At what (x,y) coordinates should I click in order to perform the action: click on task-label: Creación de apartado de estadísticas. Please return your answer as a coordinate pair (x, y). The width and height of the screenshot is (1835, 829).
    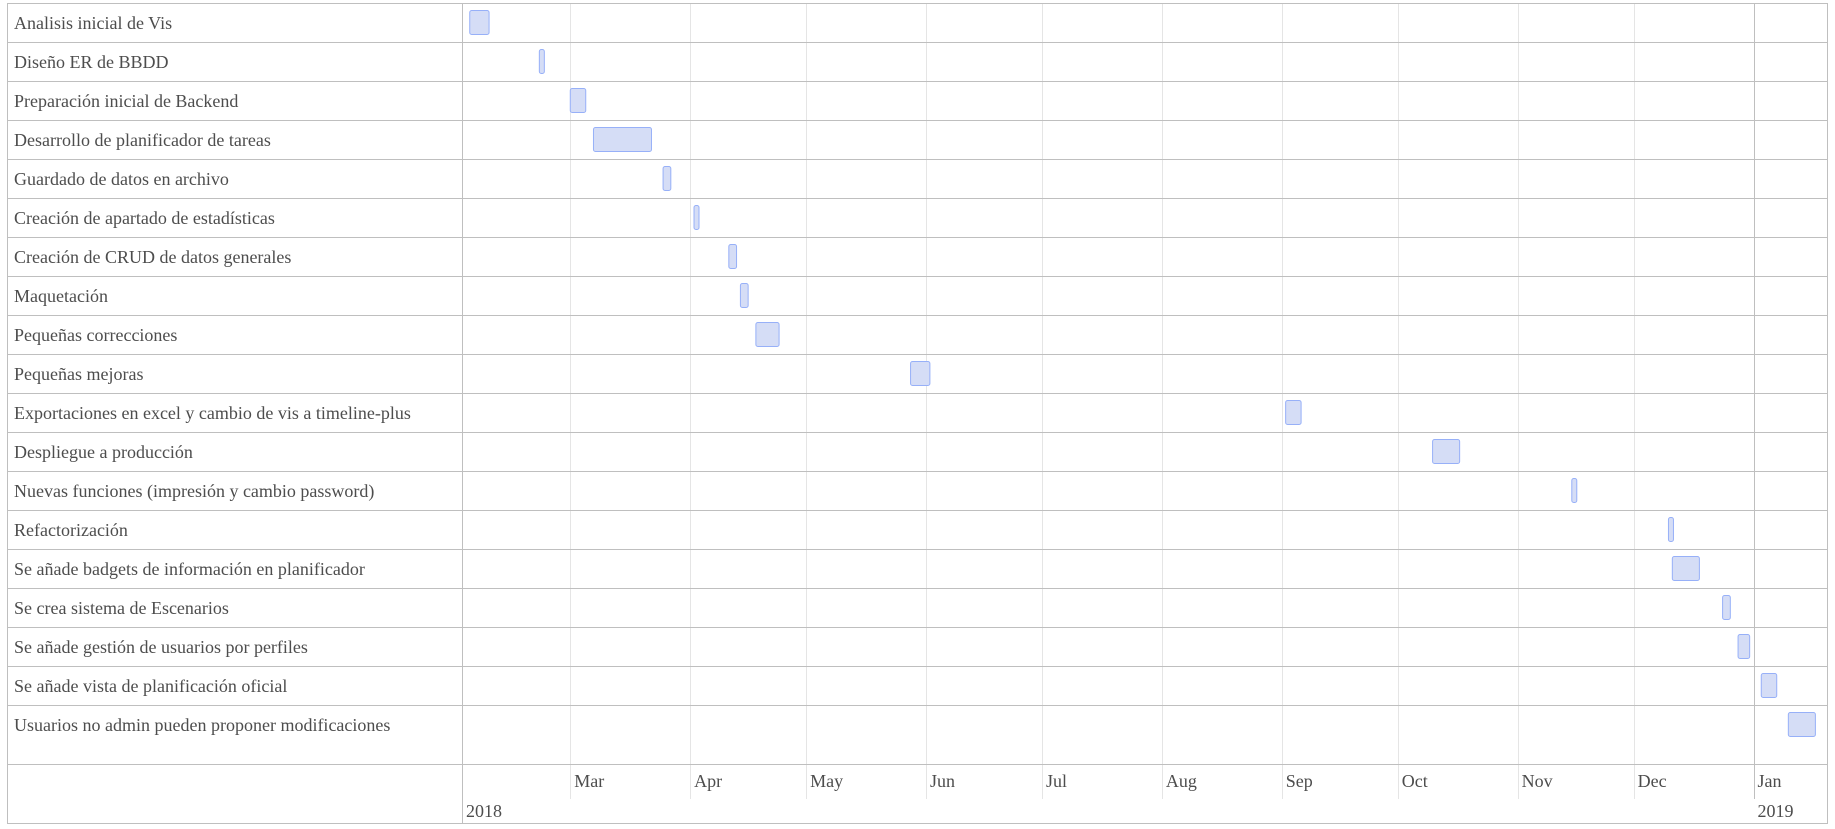
    Looking at the image, I should click on (144, 218).